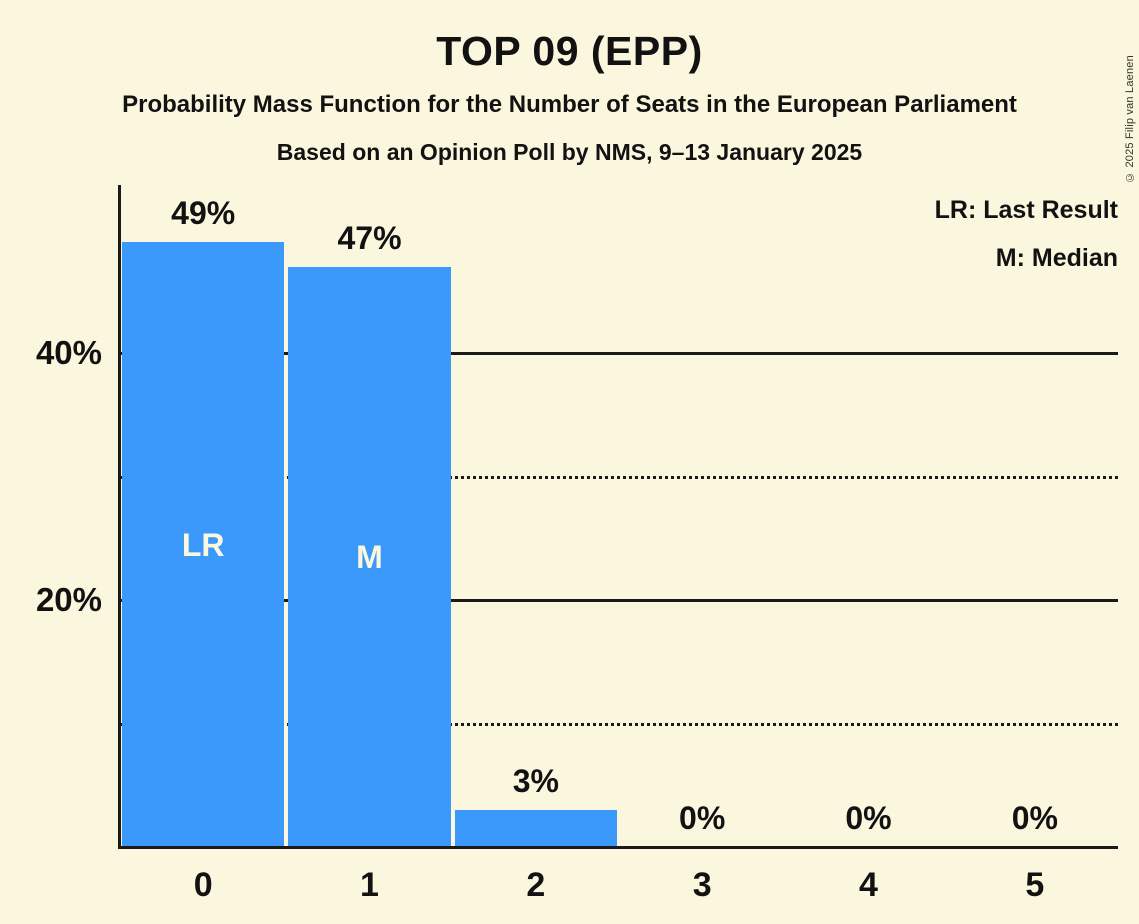  What do you see at coordinates (203, 213) in the screenshot?
I see `bar-value-label-0: 49%` at bounding box center [203, 213].